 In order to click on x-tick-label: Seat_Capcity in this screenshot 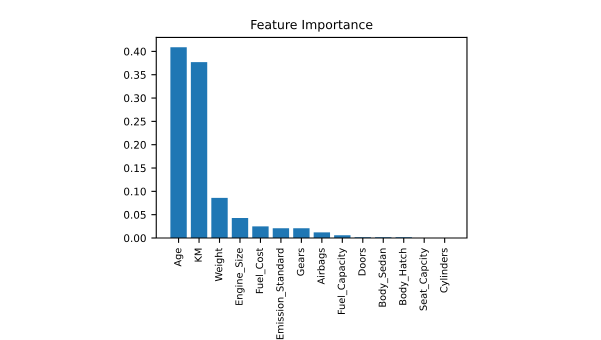, I will do `click(424, 279)`.